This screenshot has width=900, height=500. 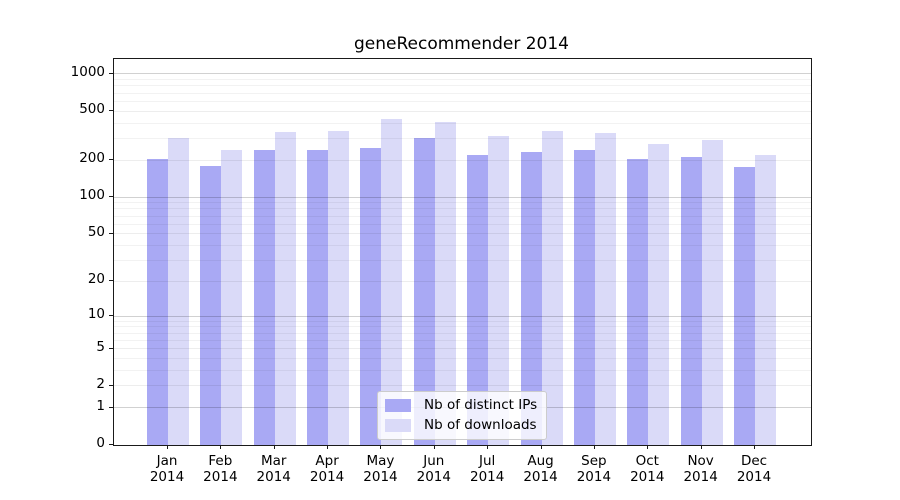 I want to click on bar-distinct-ips-jan-2014, so click(x=157, y=301).